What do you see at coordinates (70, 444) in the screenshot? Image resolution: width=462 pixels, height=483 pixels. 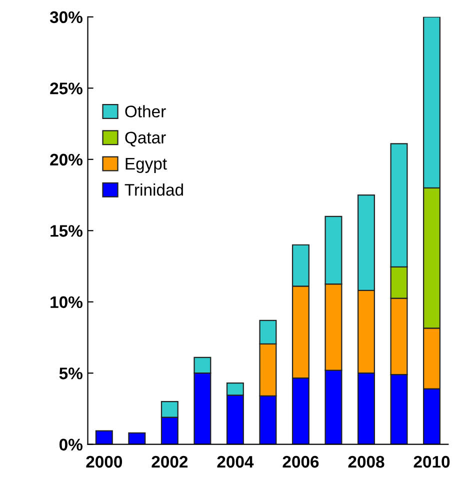 I see `y-tick-label: 0%` at bounding box center [70, 444].